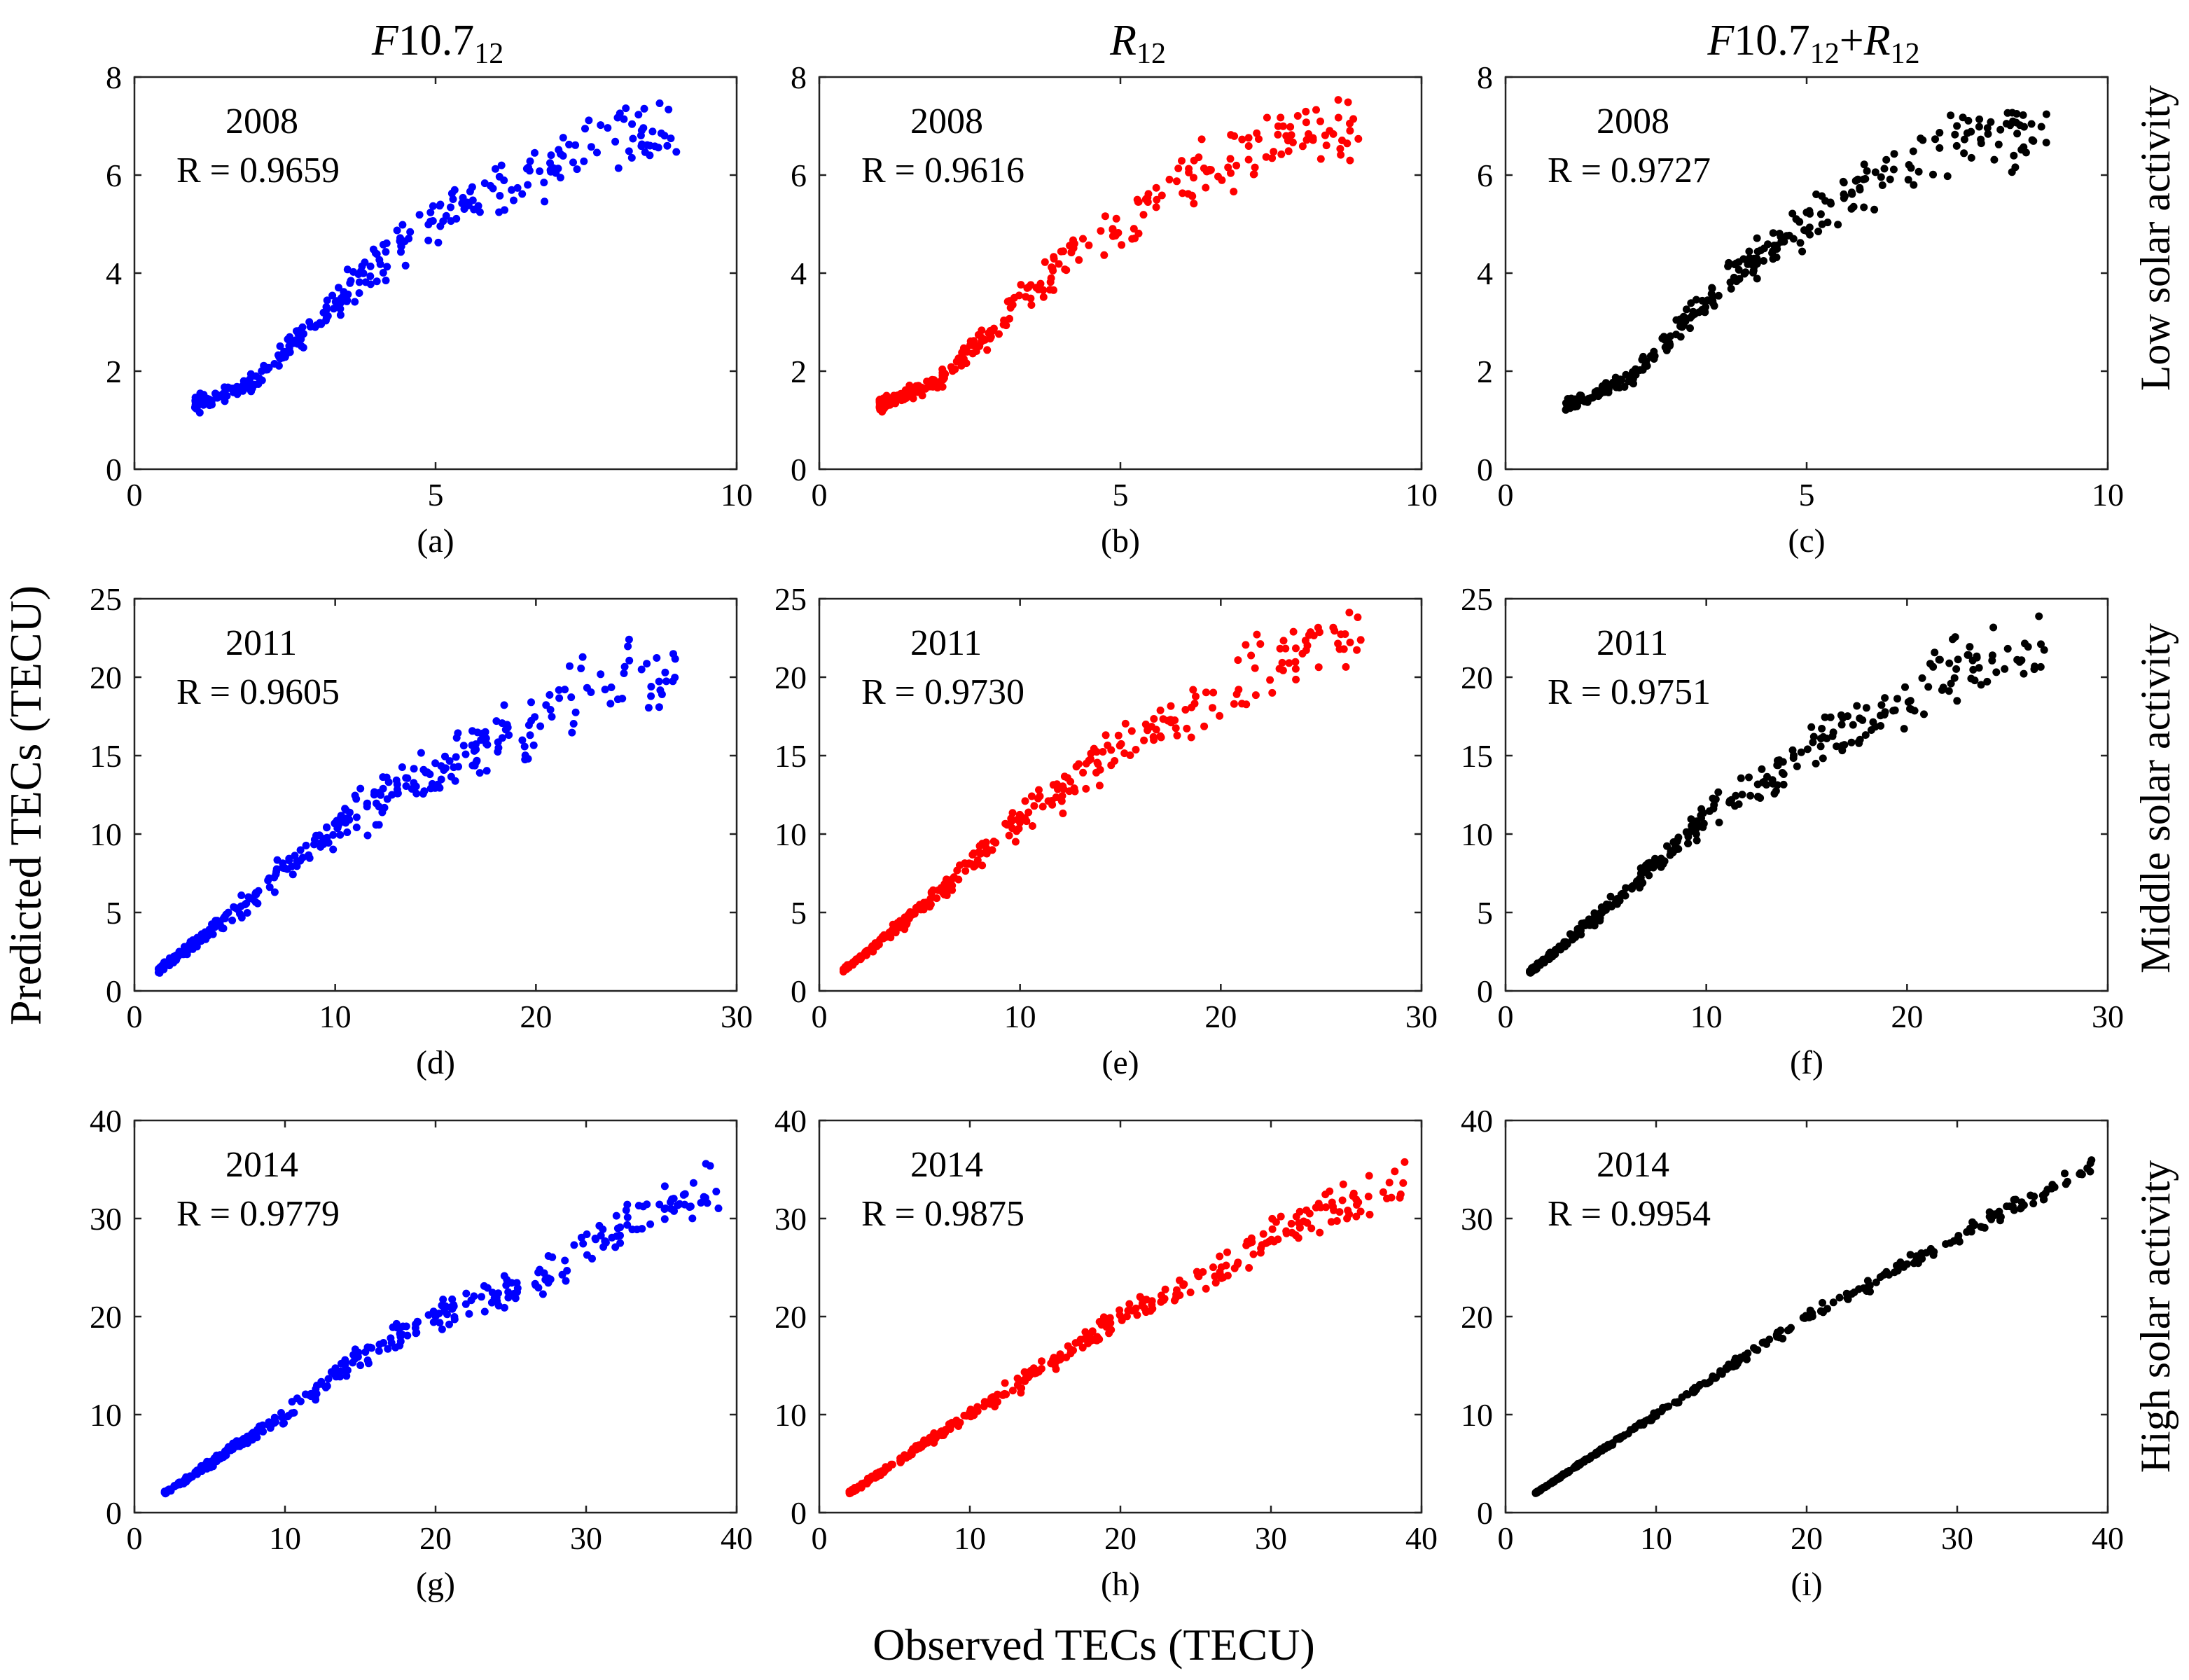 This screenshot has height=1680, width=2189. I want to click on r-annotation: R = 0.9954, so click(1629, 1214).